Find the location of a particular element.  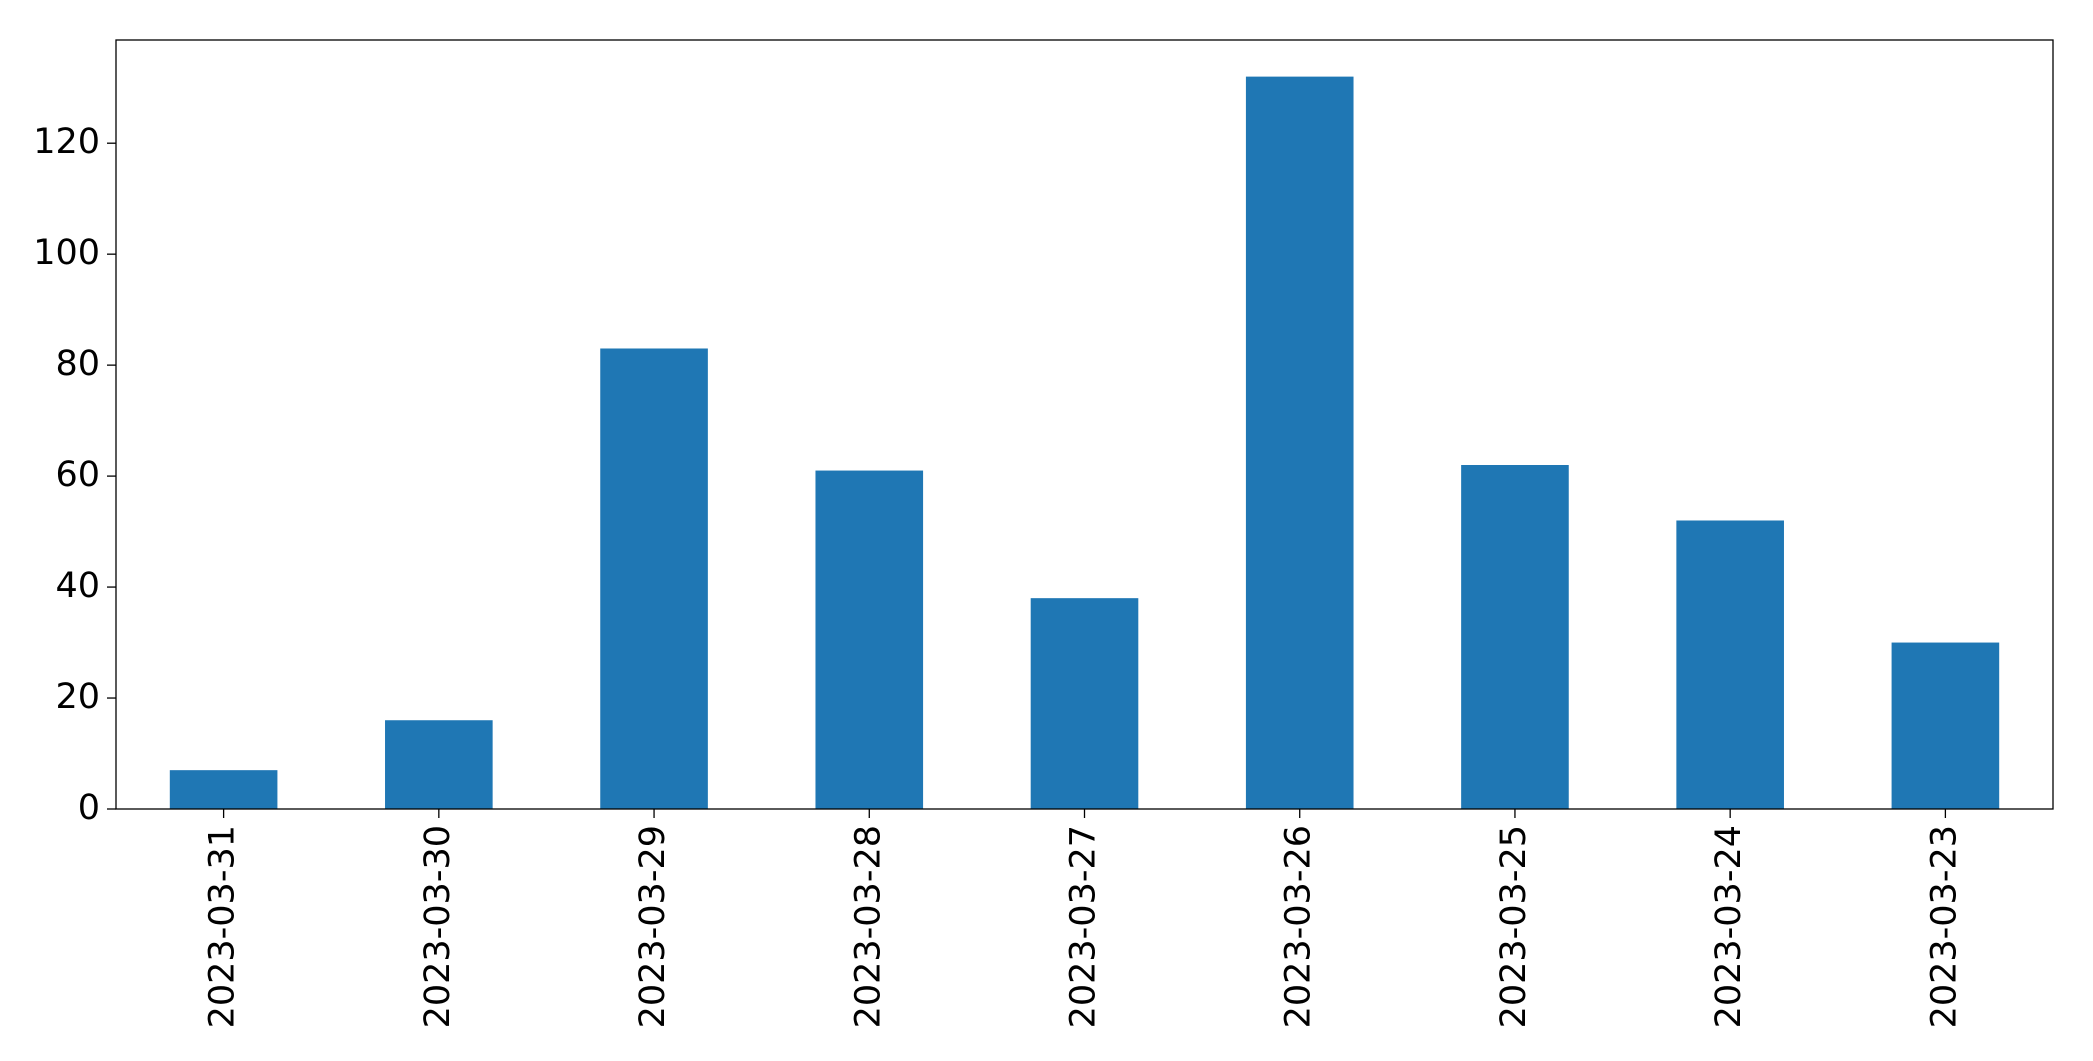

x-tick-label: 2023-03-24 is located at coordinates (1729, 926).